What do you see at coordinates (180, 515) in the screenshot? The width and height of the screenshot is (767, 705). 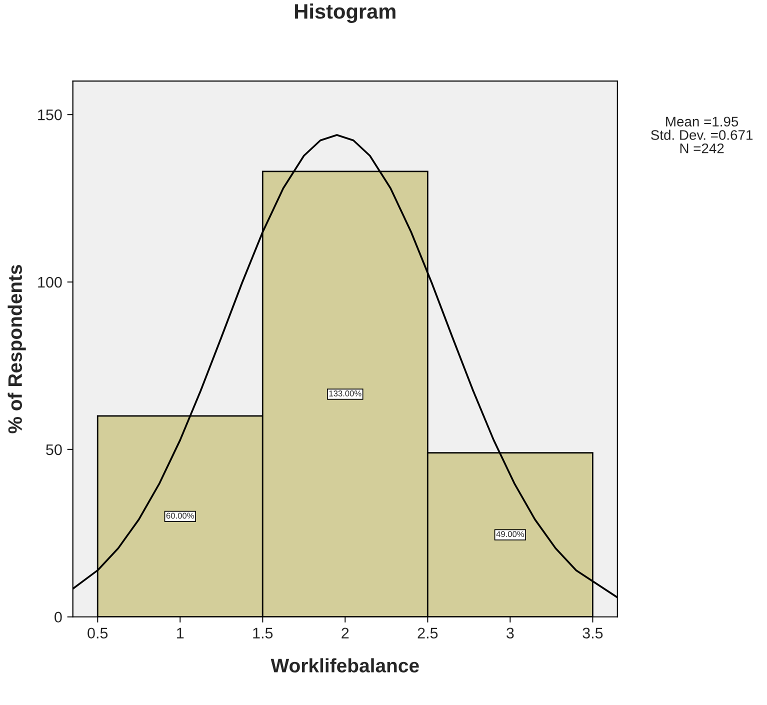 I see `data-label: 60.00%` at bounding box center [180, 515].